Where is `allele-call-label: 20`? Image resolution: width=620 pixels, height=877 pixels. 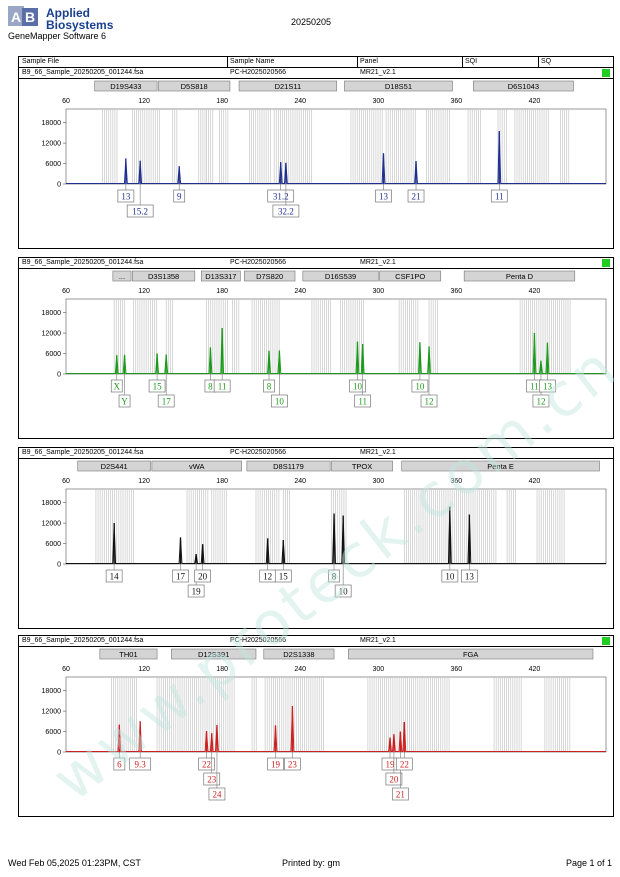
allele-call-label: 20 is located at coordinates (203, 577).